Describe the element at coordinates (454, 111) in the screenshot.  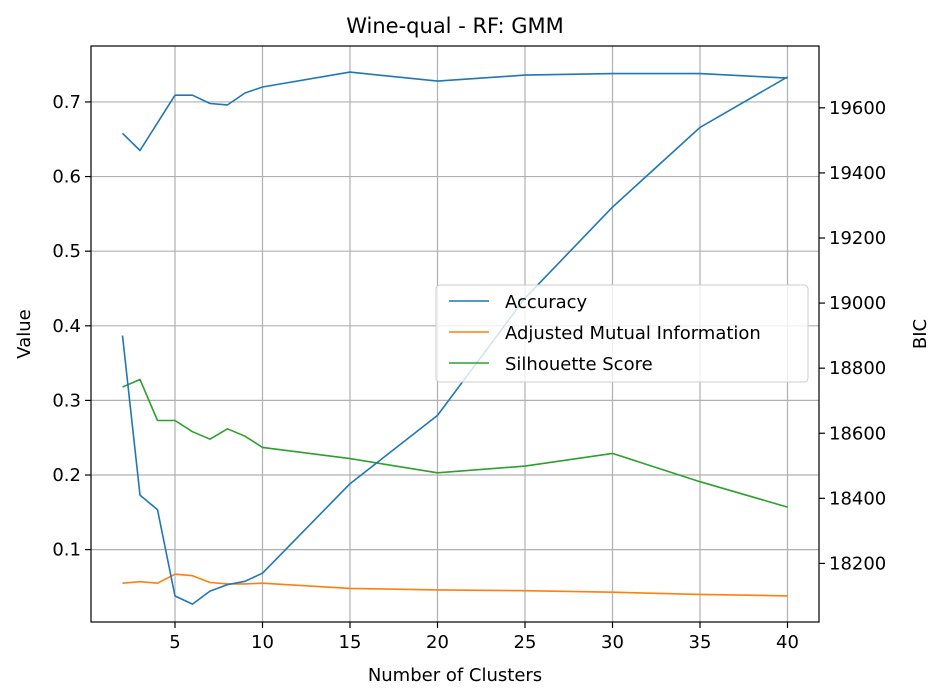
I see `series-line-accuracy` at that location.